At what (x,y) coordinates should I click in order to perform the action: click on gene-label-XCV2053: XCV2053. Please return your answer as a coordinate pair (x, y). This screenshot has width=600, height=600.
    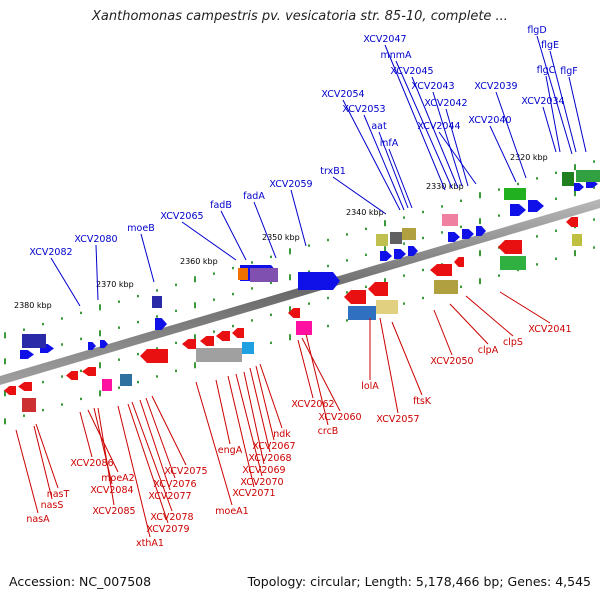
    Looking at the image, I should click on (363, 109).